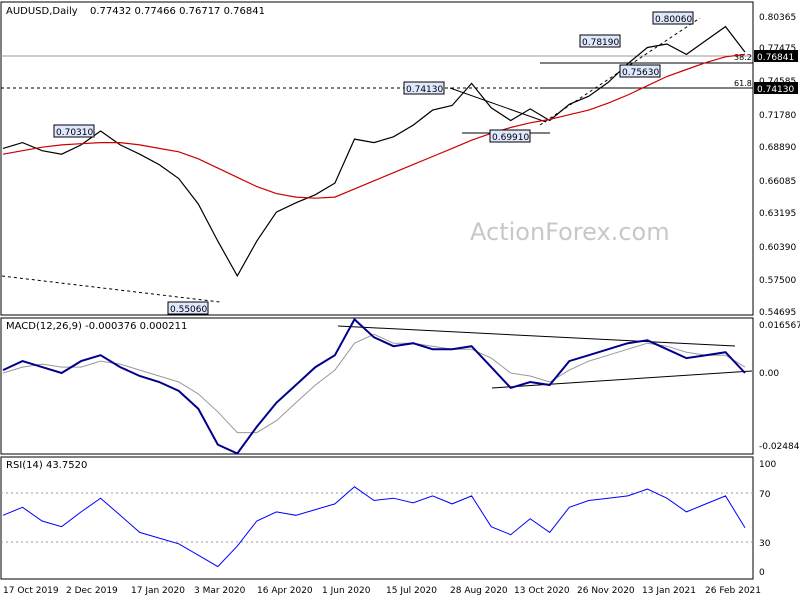  What do you see at coordinates (777, 281) in the screenshot?
I see `price-y-tick: 0.57500` at bounding box center [777, 281].